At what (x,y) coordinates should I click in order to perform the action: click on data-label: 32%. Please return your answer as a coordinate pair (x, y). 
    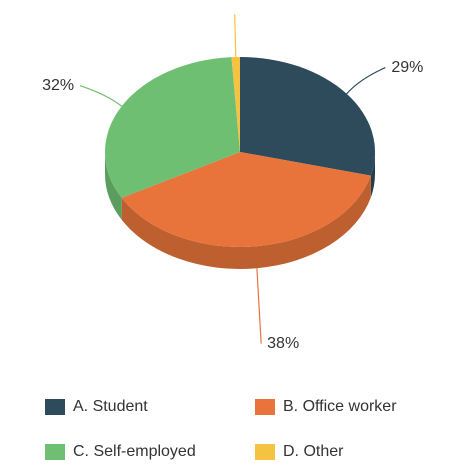
    Looking at the image, I should click on (58, 85).